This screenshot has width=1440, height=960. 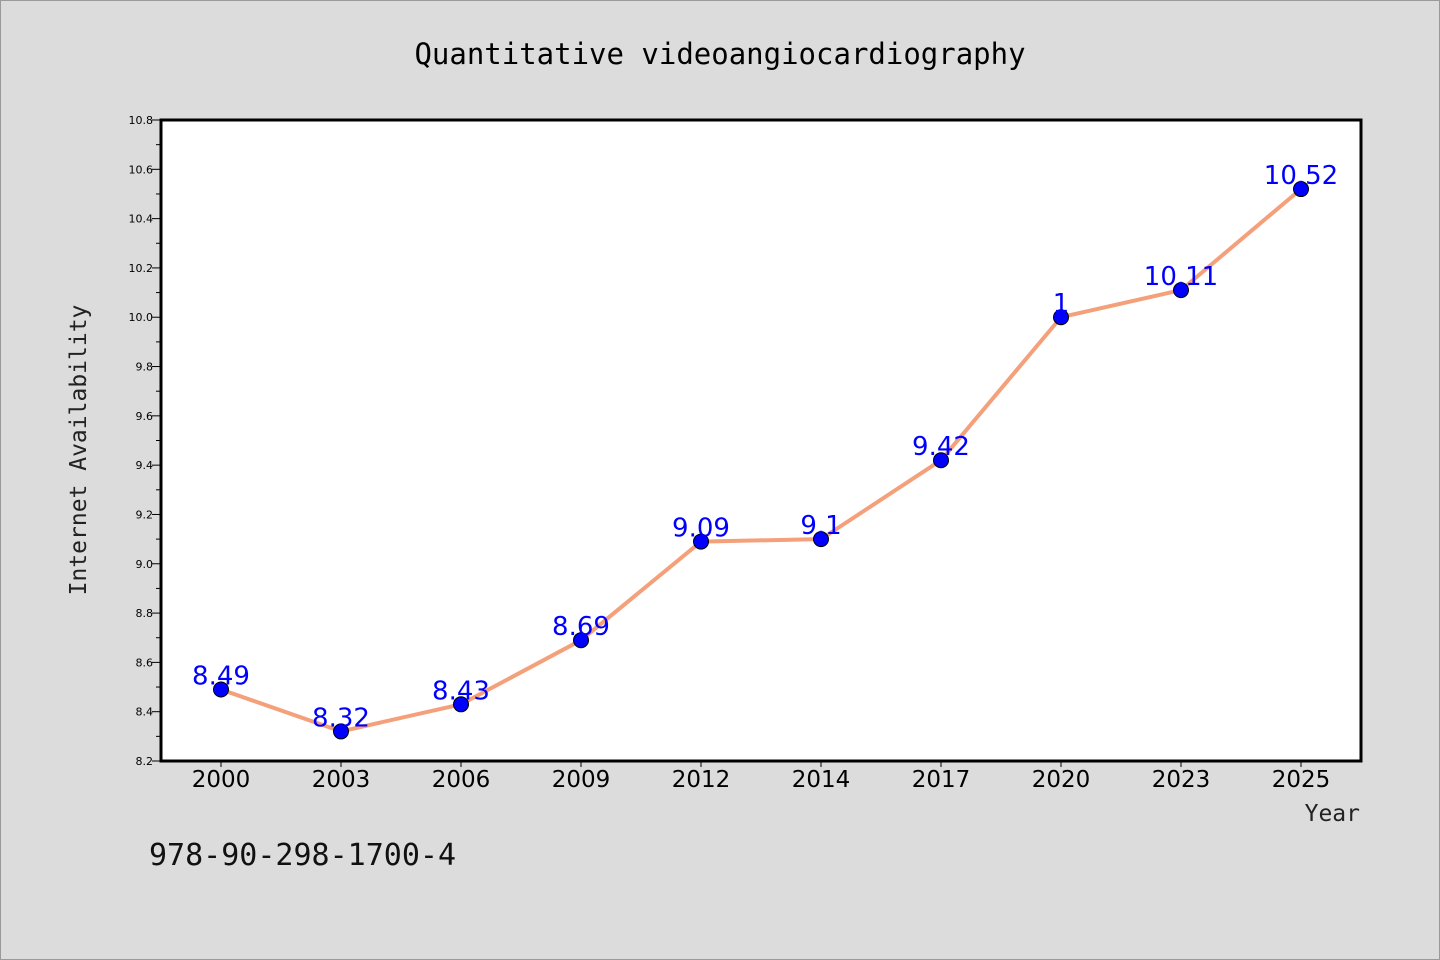 I want to click on y-tick-label: 10.0, so click(x=141, y=317).